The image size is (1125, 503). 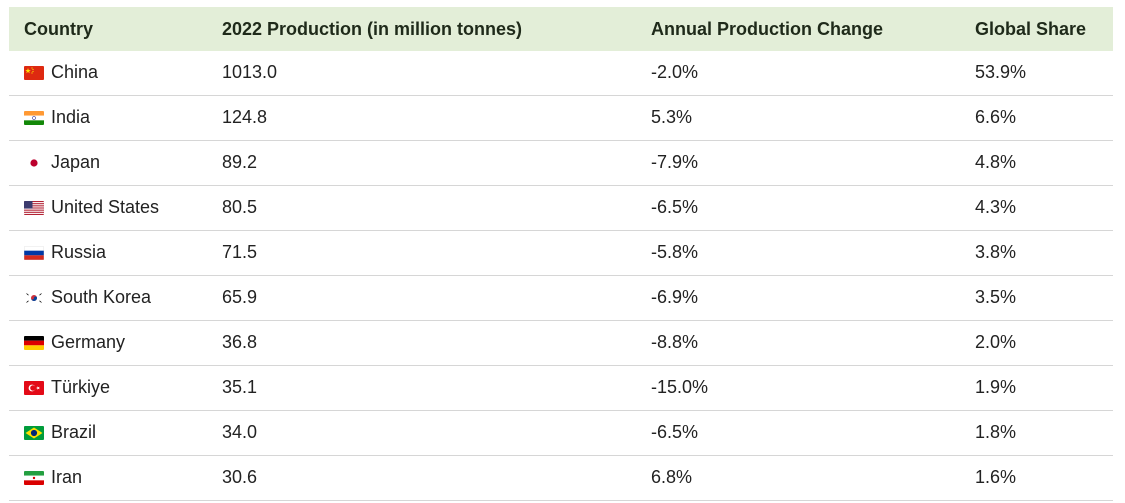 I want to click on change-cell: 6.8%, so click(x=672, y=477).